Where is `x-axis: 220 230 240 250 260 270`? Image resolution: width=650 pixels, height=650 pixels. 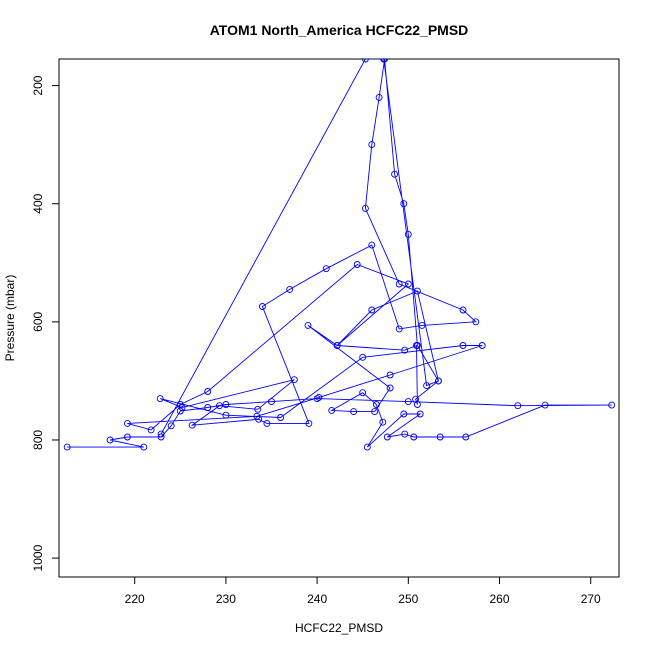
x-axis: 220 230 240 250 260 270 is located at coordinates (363, 591).